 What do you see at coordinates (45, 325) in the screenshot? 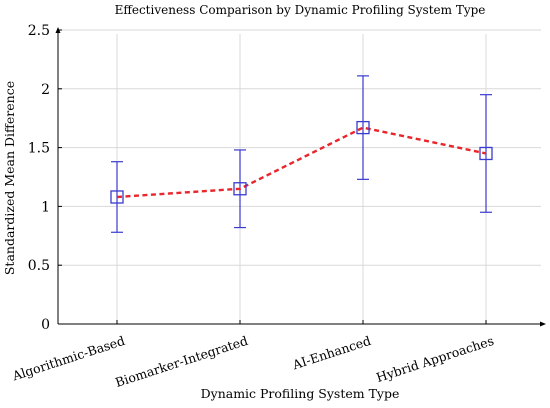
I see `y-tick-label: 0` at bounding box center [45, 325].